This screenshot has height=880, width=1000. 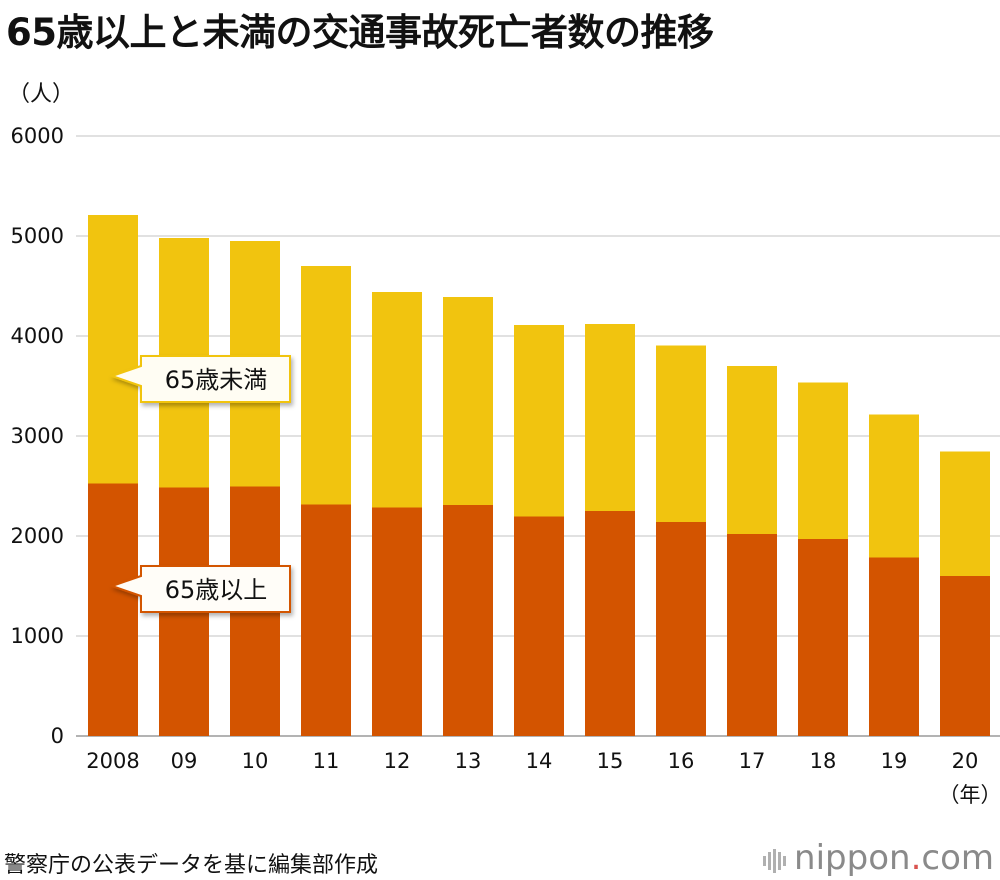 What do you see at coordinates (37, 336) in the screenshot?
I see `y-tick-label: 4000` at bounding box center [37, 336].